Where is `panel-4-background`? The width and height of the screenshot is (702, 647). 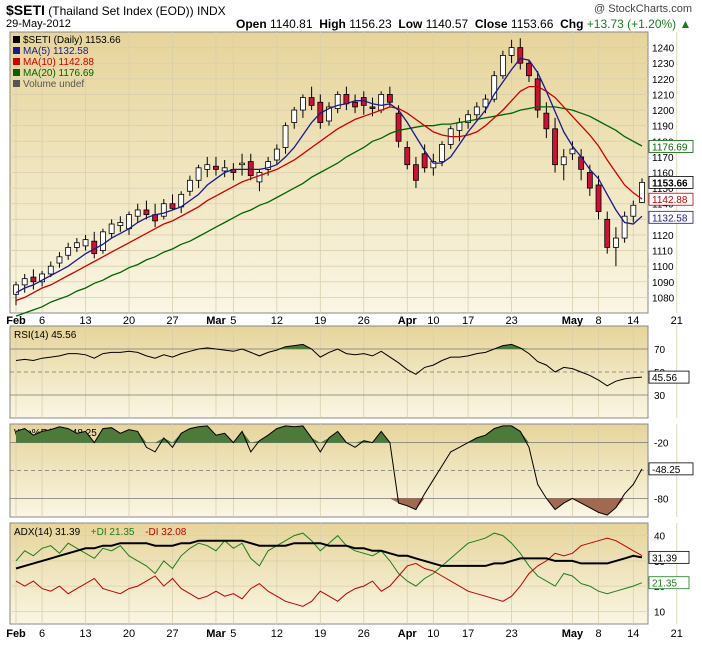
panel-4-background is located at coordinates (329, 573).